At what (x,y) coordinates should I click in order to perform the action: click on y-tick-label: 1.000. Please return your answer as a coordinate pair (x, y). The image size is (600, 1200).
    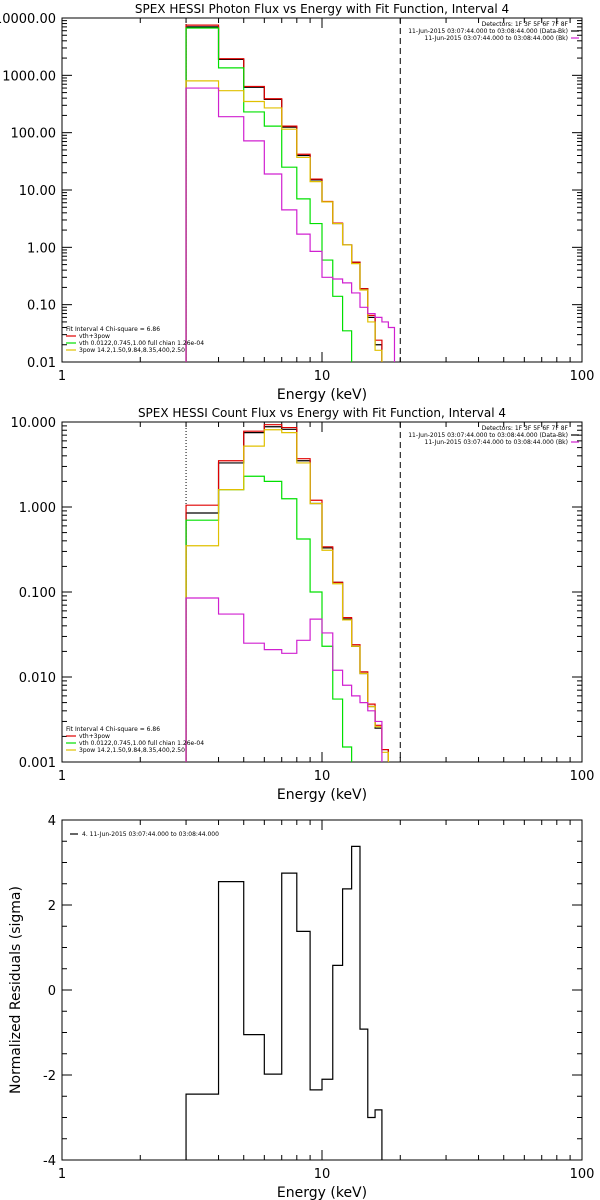
    Looking at the image, I should click on (37, 508).